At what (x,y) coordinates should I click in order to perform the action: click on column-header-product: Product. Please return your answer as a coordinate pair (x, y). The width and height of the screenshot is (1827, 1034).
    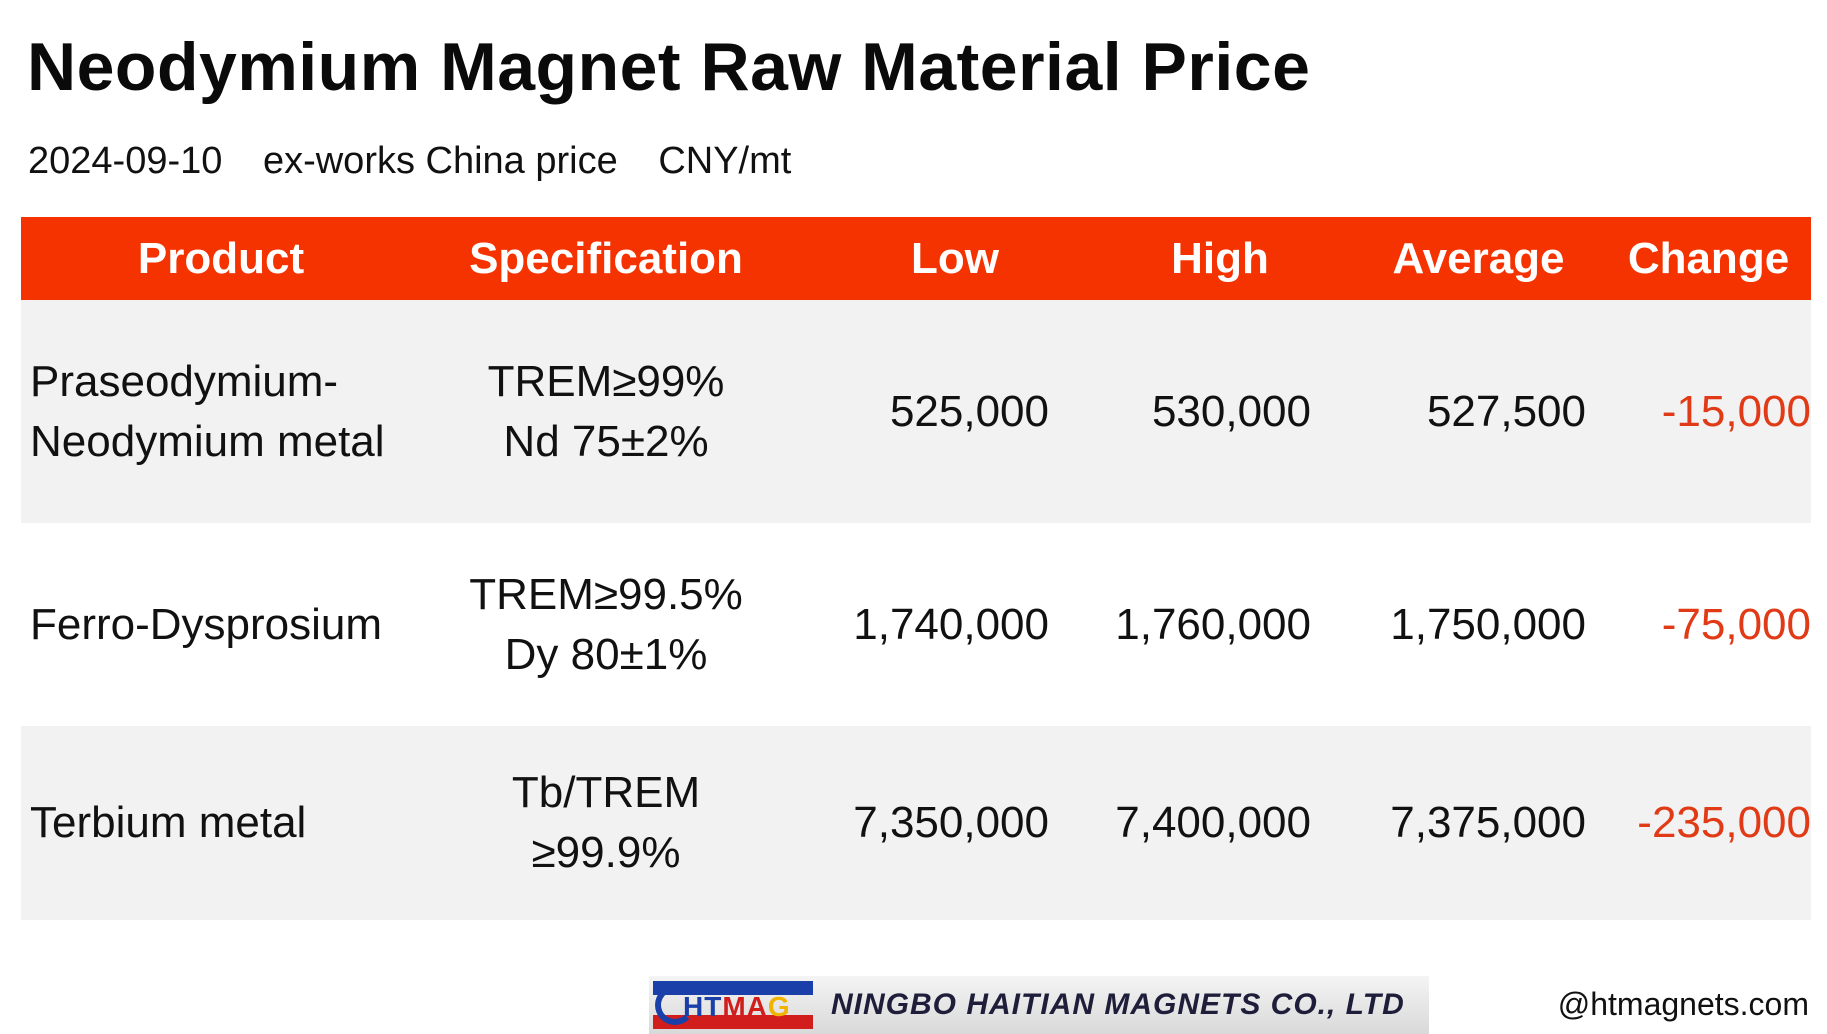
    Looking at the image, I should click on (221, 258).